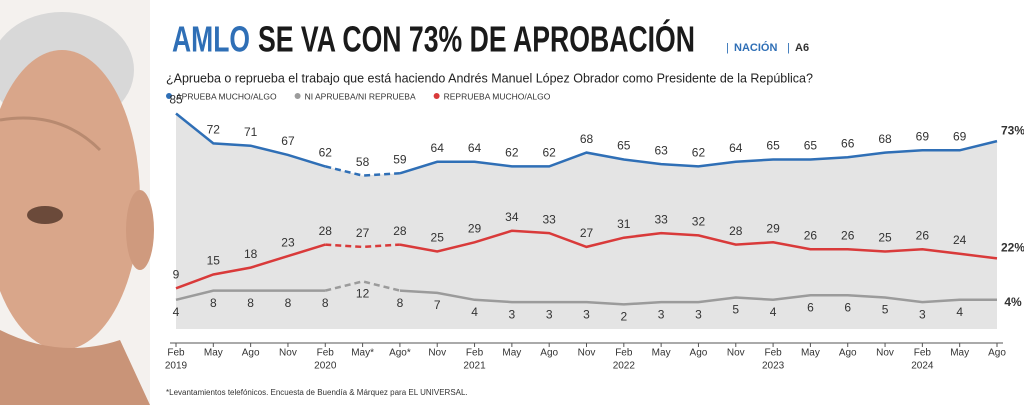  Describe the element at coordinates (476, 39) in the screenshot. I see `title: SE VA CON 73% DE APROBACIÓN` at that location.